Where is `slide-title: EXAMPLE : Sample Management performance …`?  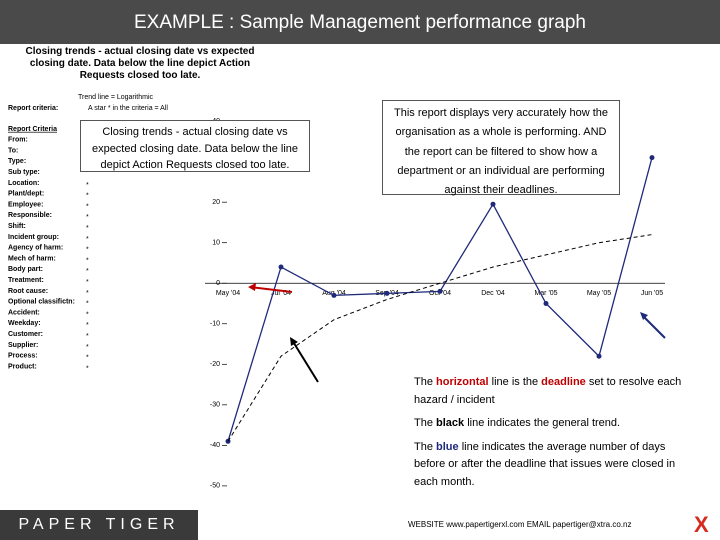 slide-title: EXAMPLE : Sample Management performance … is located at coordinates (360, 22).